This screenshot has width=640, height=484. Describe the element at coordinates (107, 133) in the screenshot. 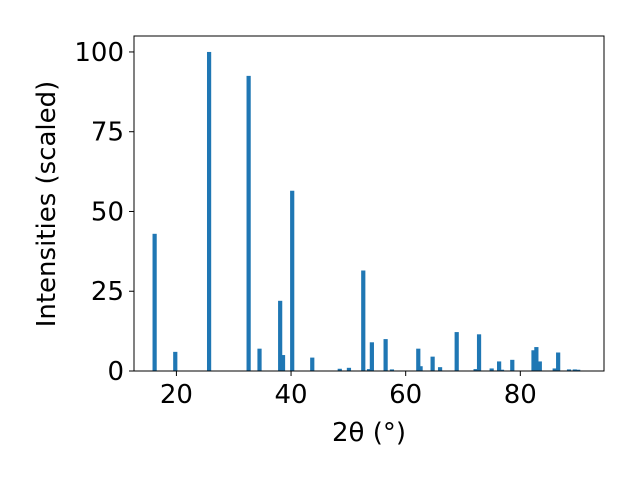

I see `y-tick-label: 75` at that location.